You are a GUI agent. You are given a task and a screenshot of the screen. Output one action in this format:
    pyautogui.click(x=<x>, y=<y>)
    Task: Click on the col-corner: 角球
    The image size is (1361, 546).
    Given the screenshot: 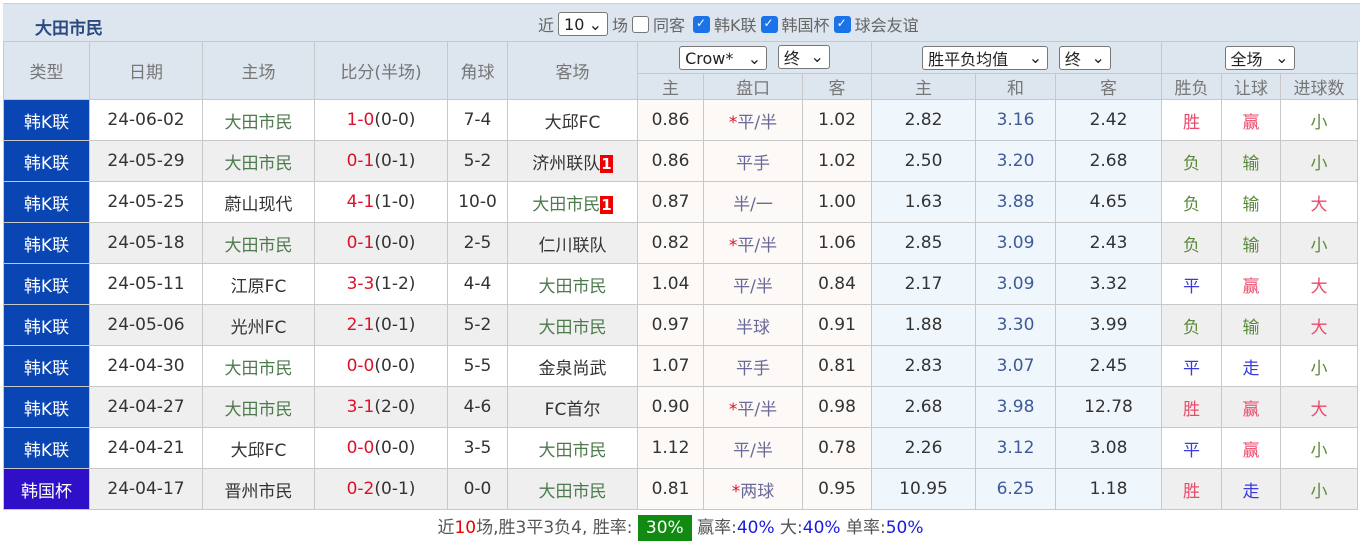 What is the action you would take?
    pyautogui.click(x=477, y=70)
    